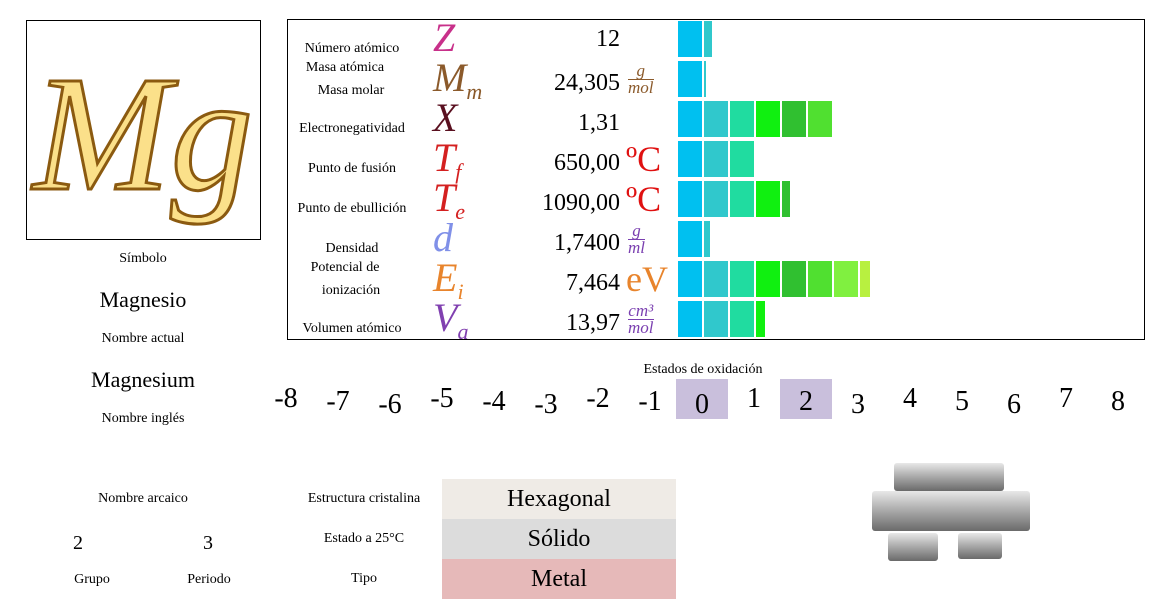 The height and width of the screenshot is (599, 1169). I want to click on property-symbol: Te, so click(449, 199).